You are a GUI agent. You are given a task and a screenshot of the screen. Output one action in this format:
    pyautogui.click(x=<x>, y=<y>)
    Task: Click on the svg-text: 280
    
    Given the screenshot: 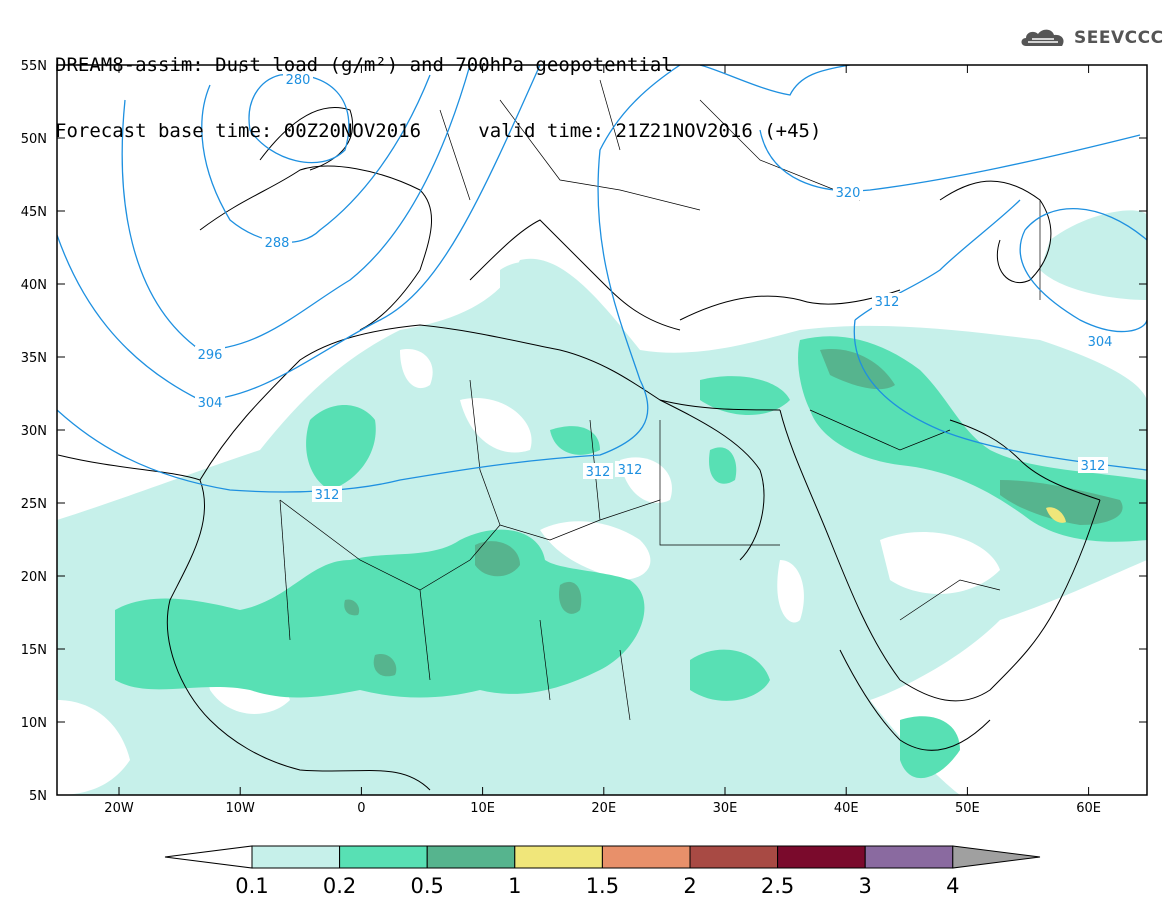 What is the action you would take?
    pyautogui.click(x=298, y=80)
    